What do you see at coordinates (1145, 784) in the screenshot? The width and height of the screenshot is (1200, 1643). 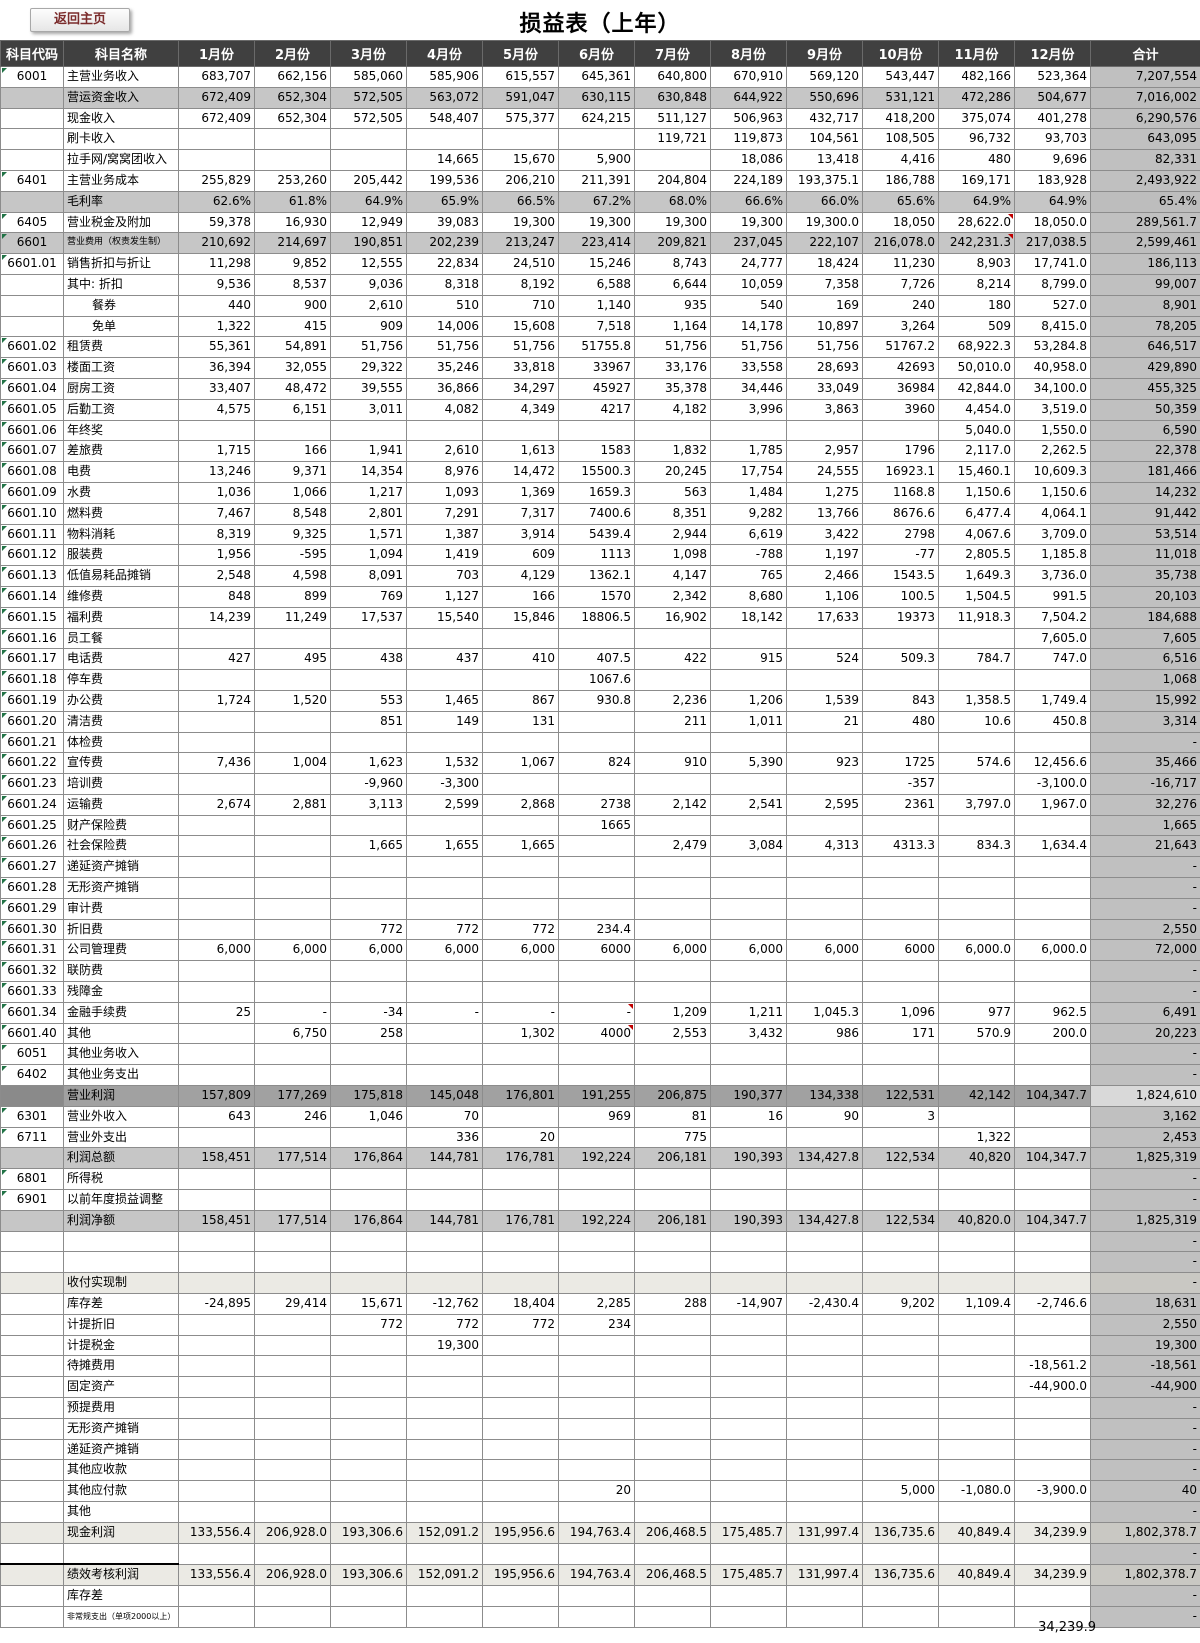 I see `cell-total: -16,717` at bounding box center [1145, 784].